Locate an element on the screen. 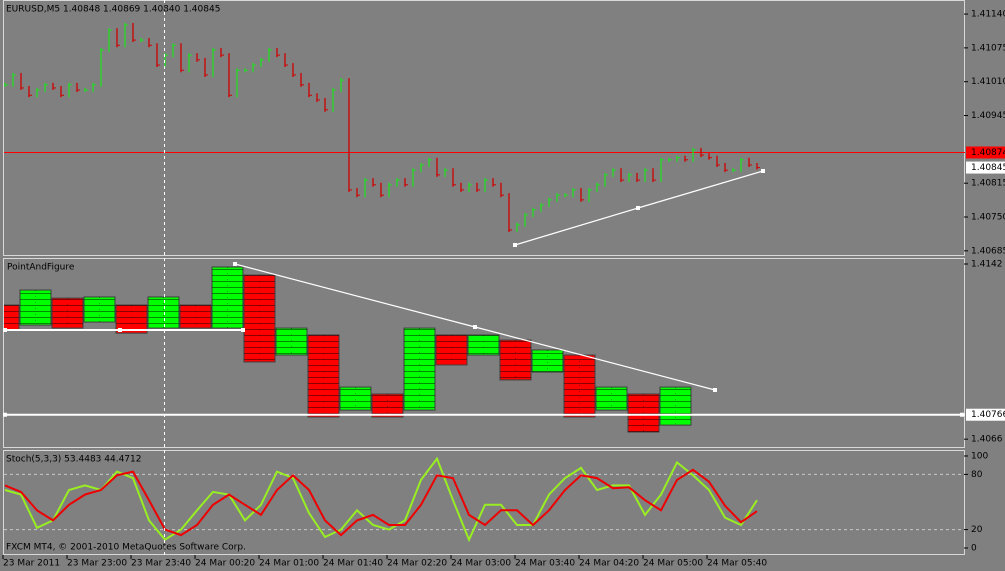  last-price-label: 1.40845 is located at coordinates (988, 168).